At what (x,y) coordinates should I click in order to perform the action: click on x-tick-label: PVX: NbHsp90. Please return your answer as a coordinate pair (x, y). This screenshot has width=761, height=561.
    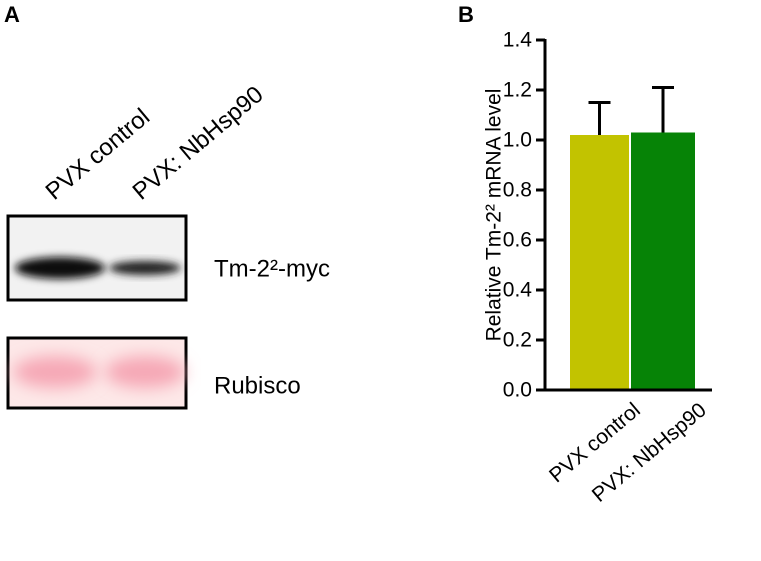
    Looking at the image, I should click on (649, 452).